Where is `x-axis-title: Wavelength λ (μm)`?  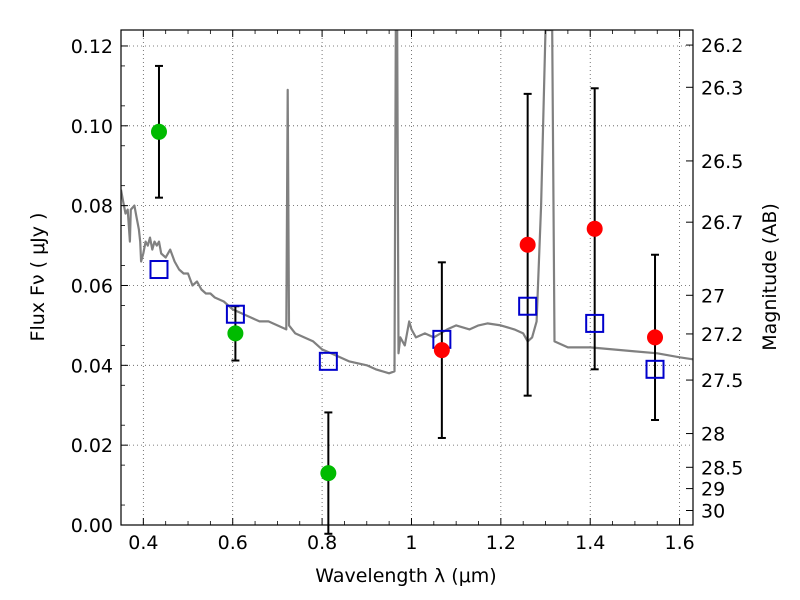 x-axis-title: Wavelength λ (μm) is located at coordinates (405, 576).